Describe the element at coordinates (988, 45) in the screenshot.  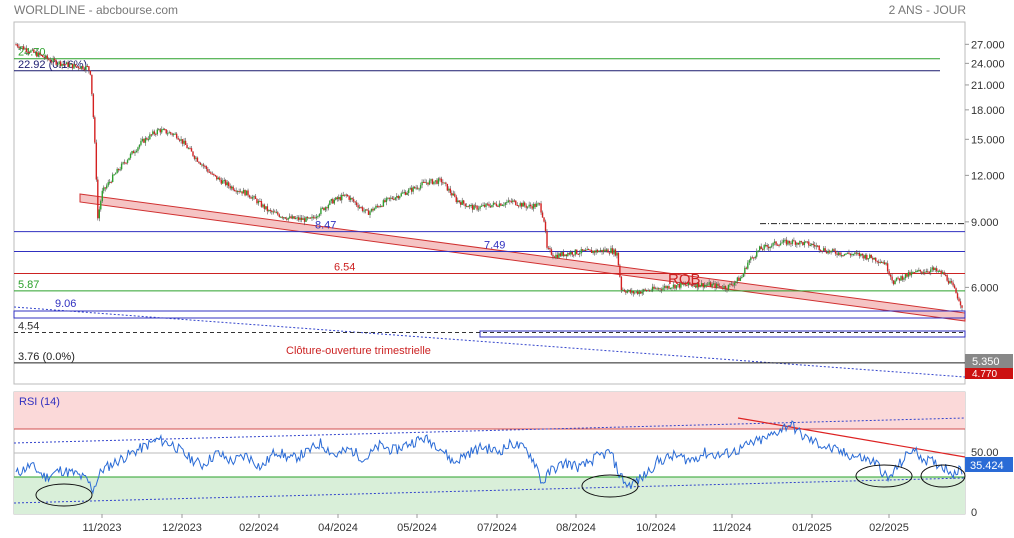
I see `y-tick-label-0: 27.000` at that location.